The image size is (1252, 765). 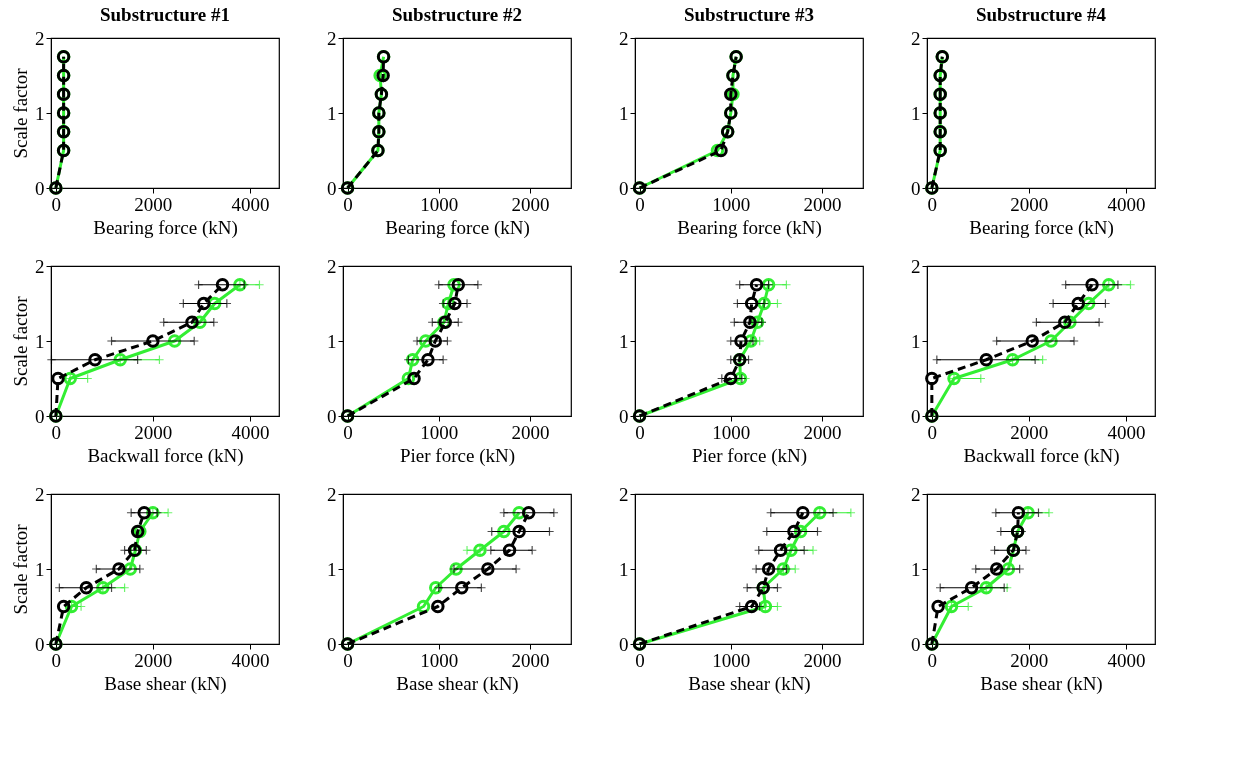 I want to click on chart-title: Substructure #1, so click(x=165, y=14).